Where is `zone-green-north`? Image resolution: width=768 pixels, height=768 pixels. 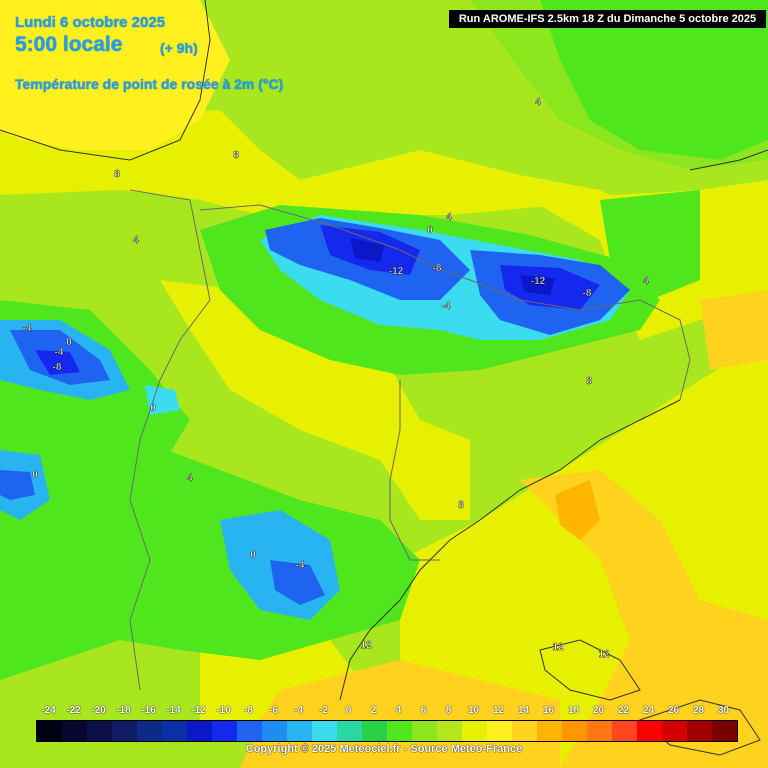 zone-green-north is located at coordinates (654, 80).